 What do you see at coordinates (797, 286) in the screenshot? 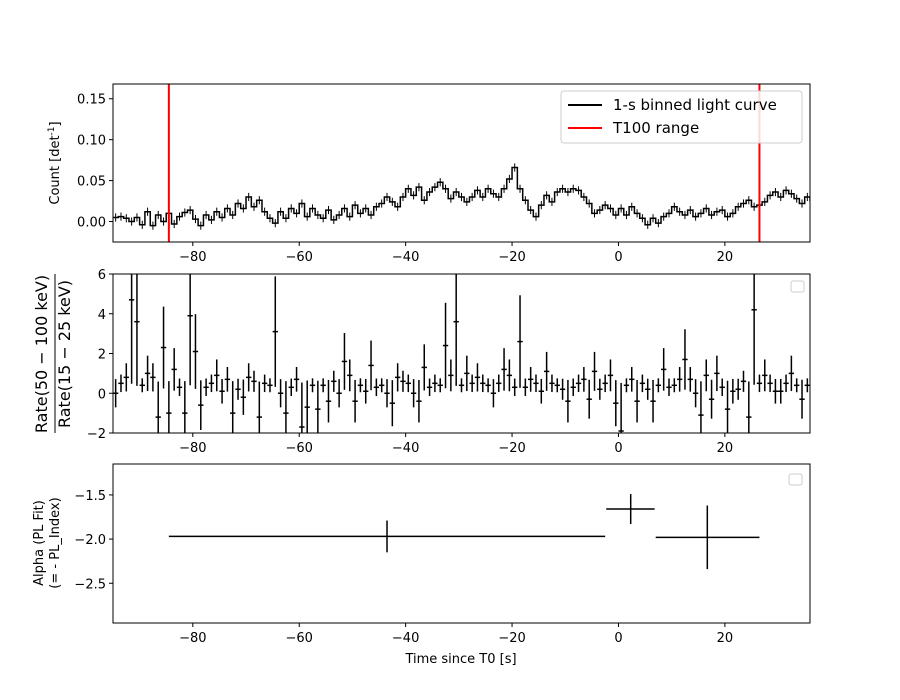
I see `hardness-legend-box` at bounding box center [797, 286].